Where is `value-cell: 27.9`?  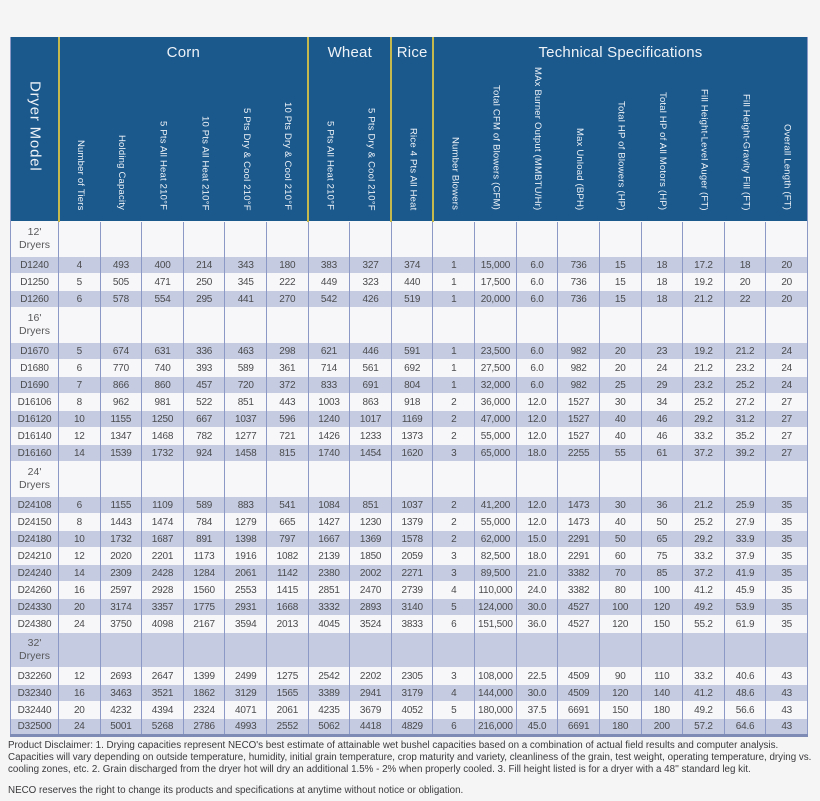 value-cell: 27.9 is located at coordinates (744, 522).